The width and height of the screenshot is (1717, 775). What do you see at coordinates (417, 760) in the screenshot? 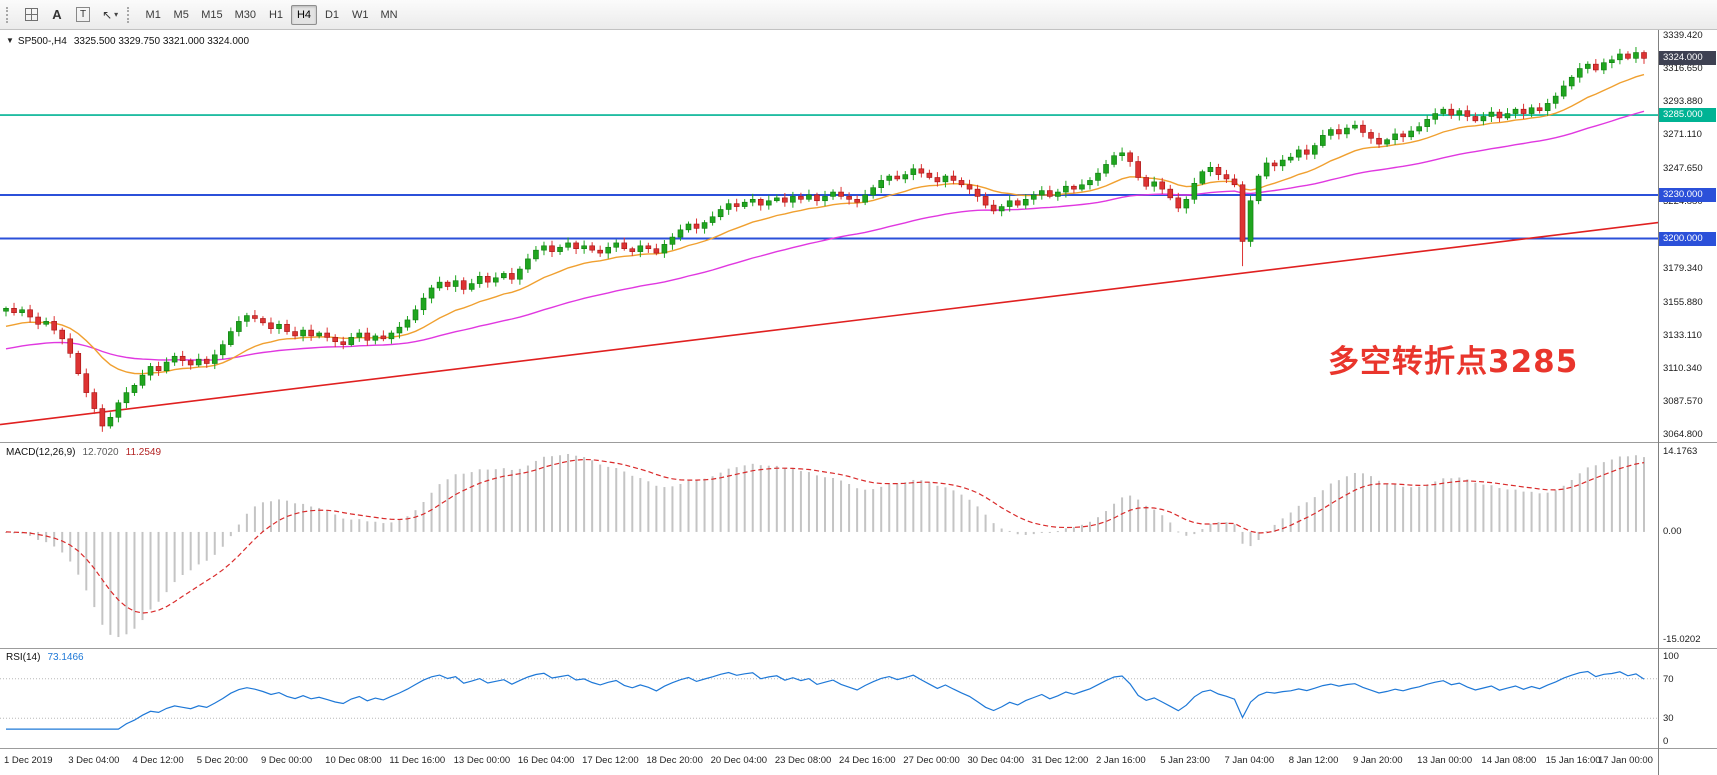
I see `time-axis-label: 11 Dec 16:00` at bounding box center [417, 760].